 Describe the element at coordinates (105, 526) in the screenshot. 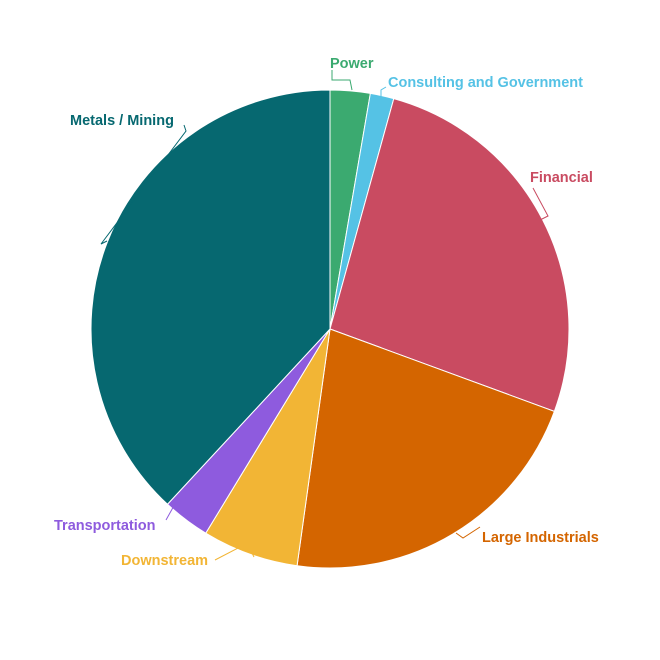

I see `slice-label: Transportation` at that location.